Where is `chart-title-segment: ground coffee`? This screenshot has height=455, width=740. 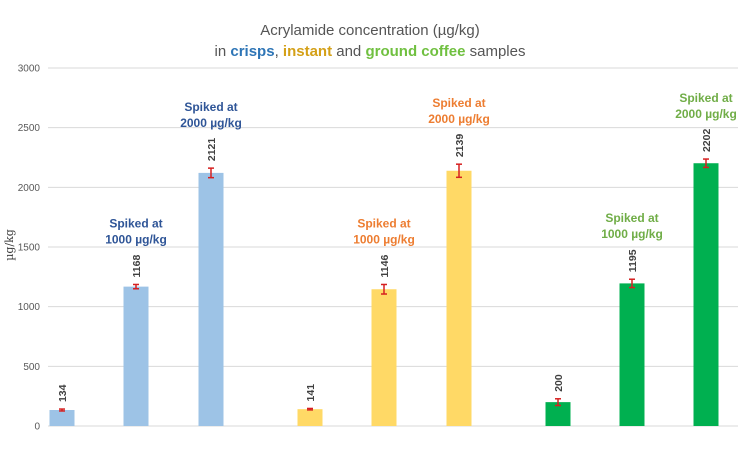 chart-title-segment: ground coffee is located at coordinates (415, 51).